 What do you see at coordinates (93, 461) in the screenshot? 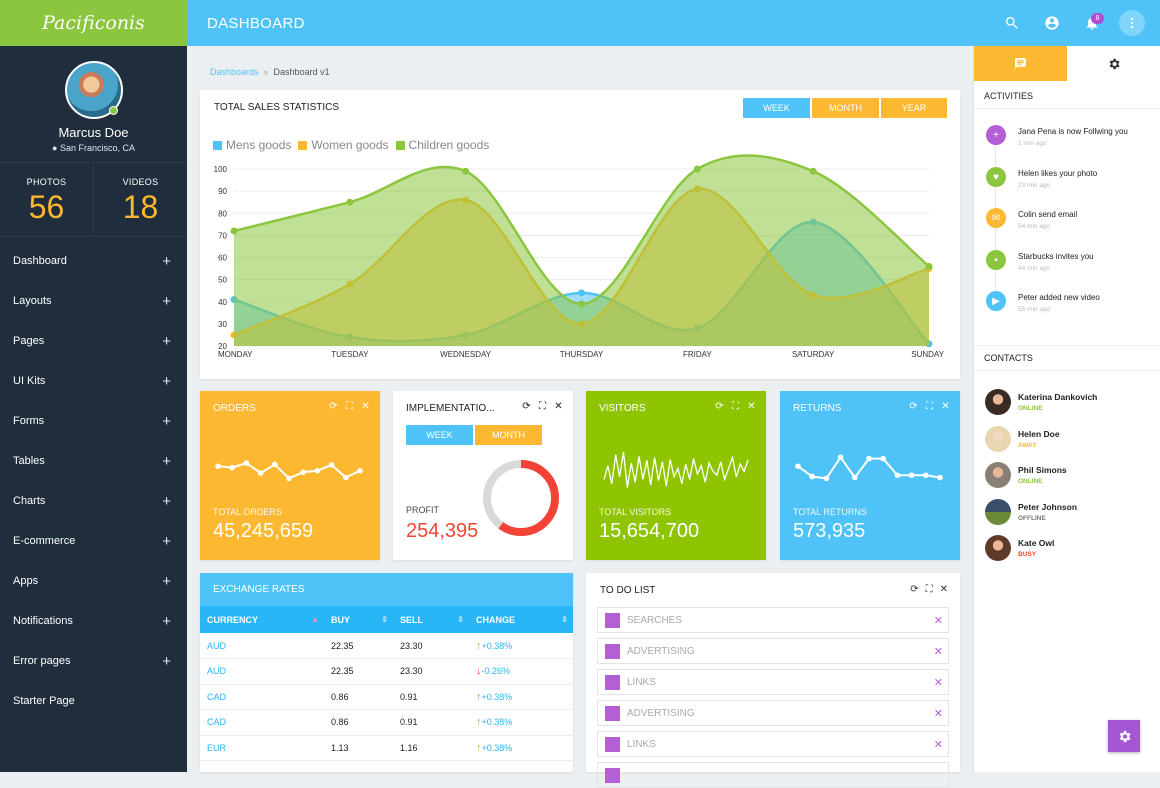
I see `sidebar-item-tables: Tables +` at bounding box center [93, 461].